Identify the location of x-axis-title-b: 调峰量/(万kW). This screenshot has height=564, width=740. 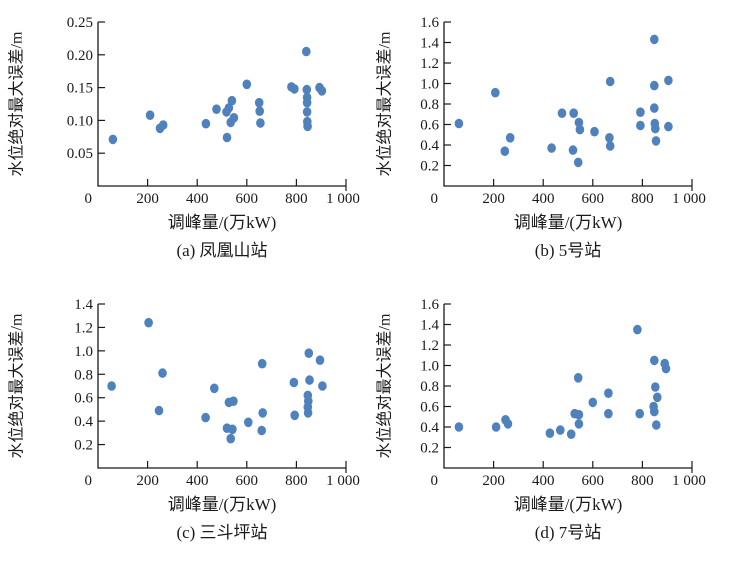
(568, 222).